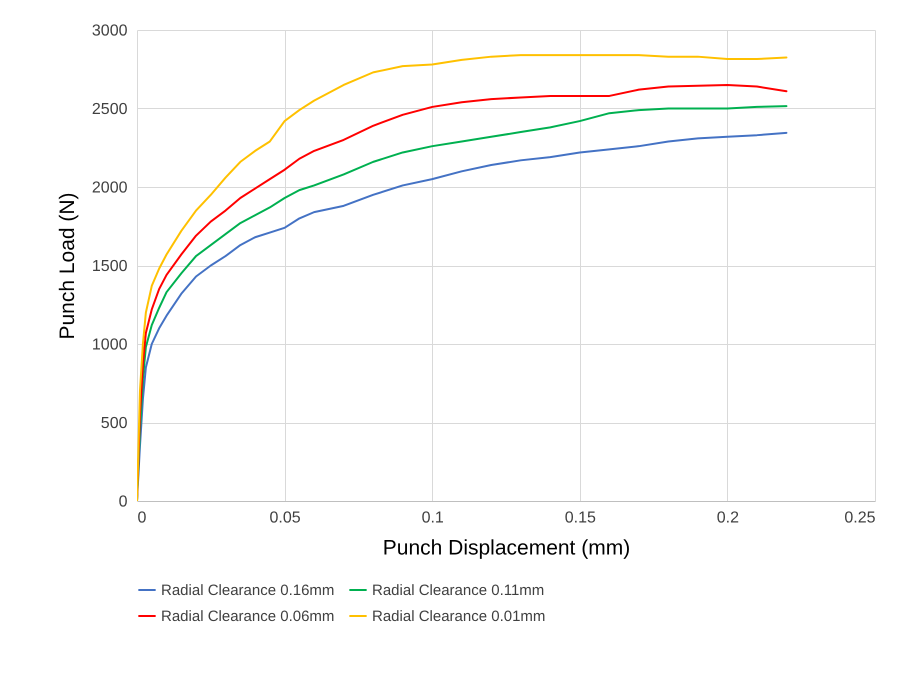  What do you see at coordinates (247, 590) in the screenshot?
I see `legend-label: Radial Clearance 0.16mm` at bounding box center [247, 590].